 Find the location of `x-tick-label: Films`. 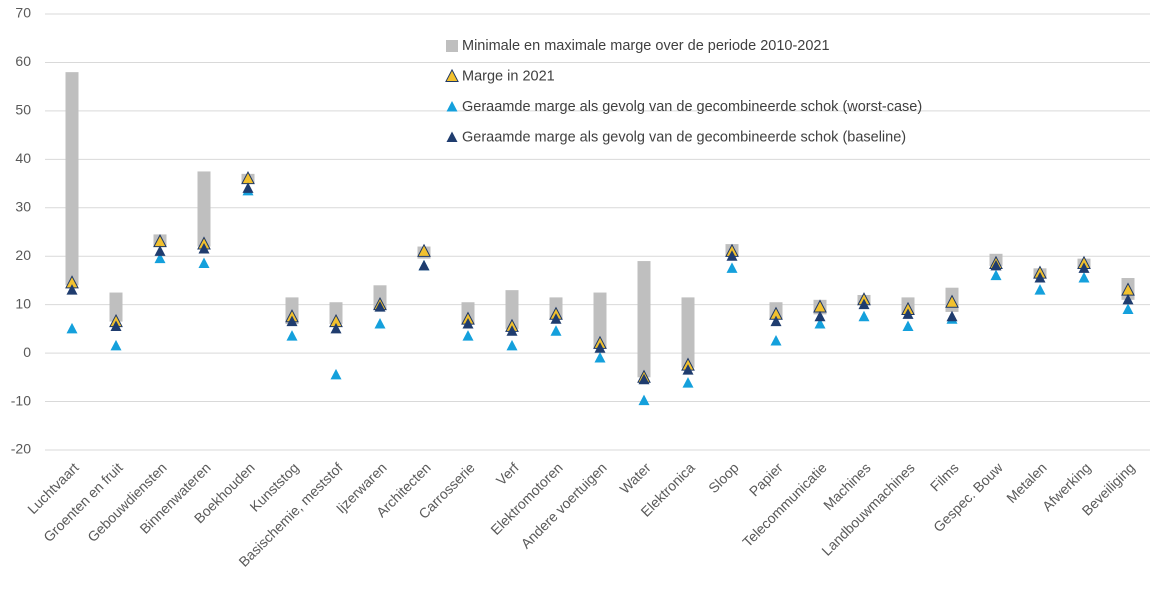

x-tick-label: Films is located at coordinates (944, 476).